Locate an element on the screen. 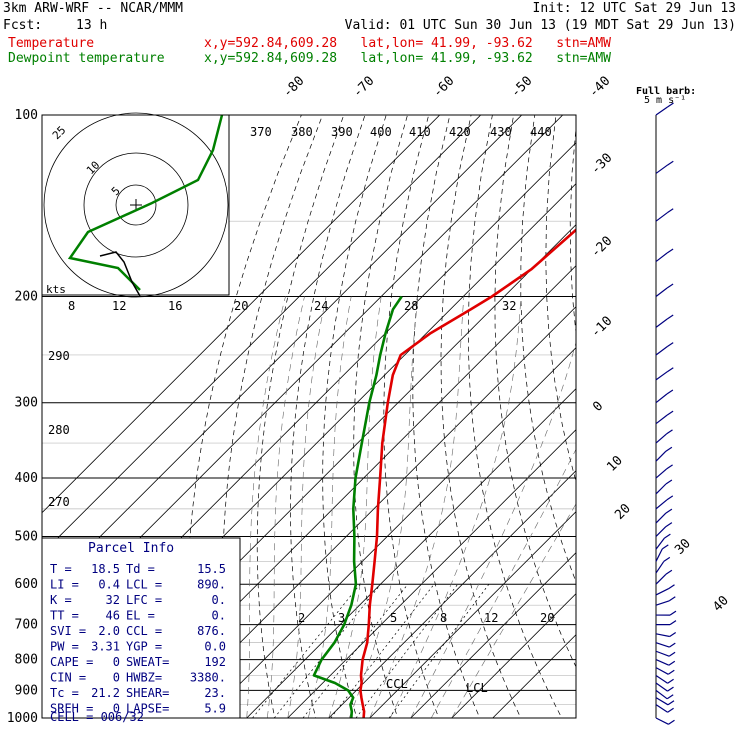  parcel-label: K = is located at coordinates (61, 600).